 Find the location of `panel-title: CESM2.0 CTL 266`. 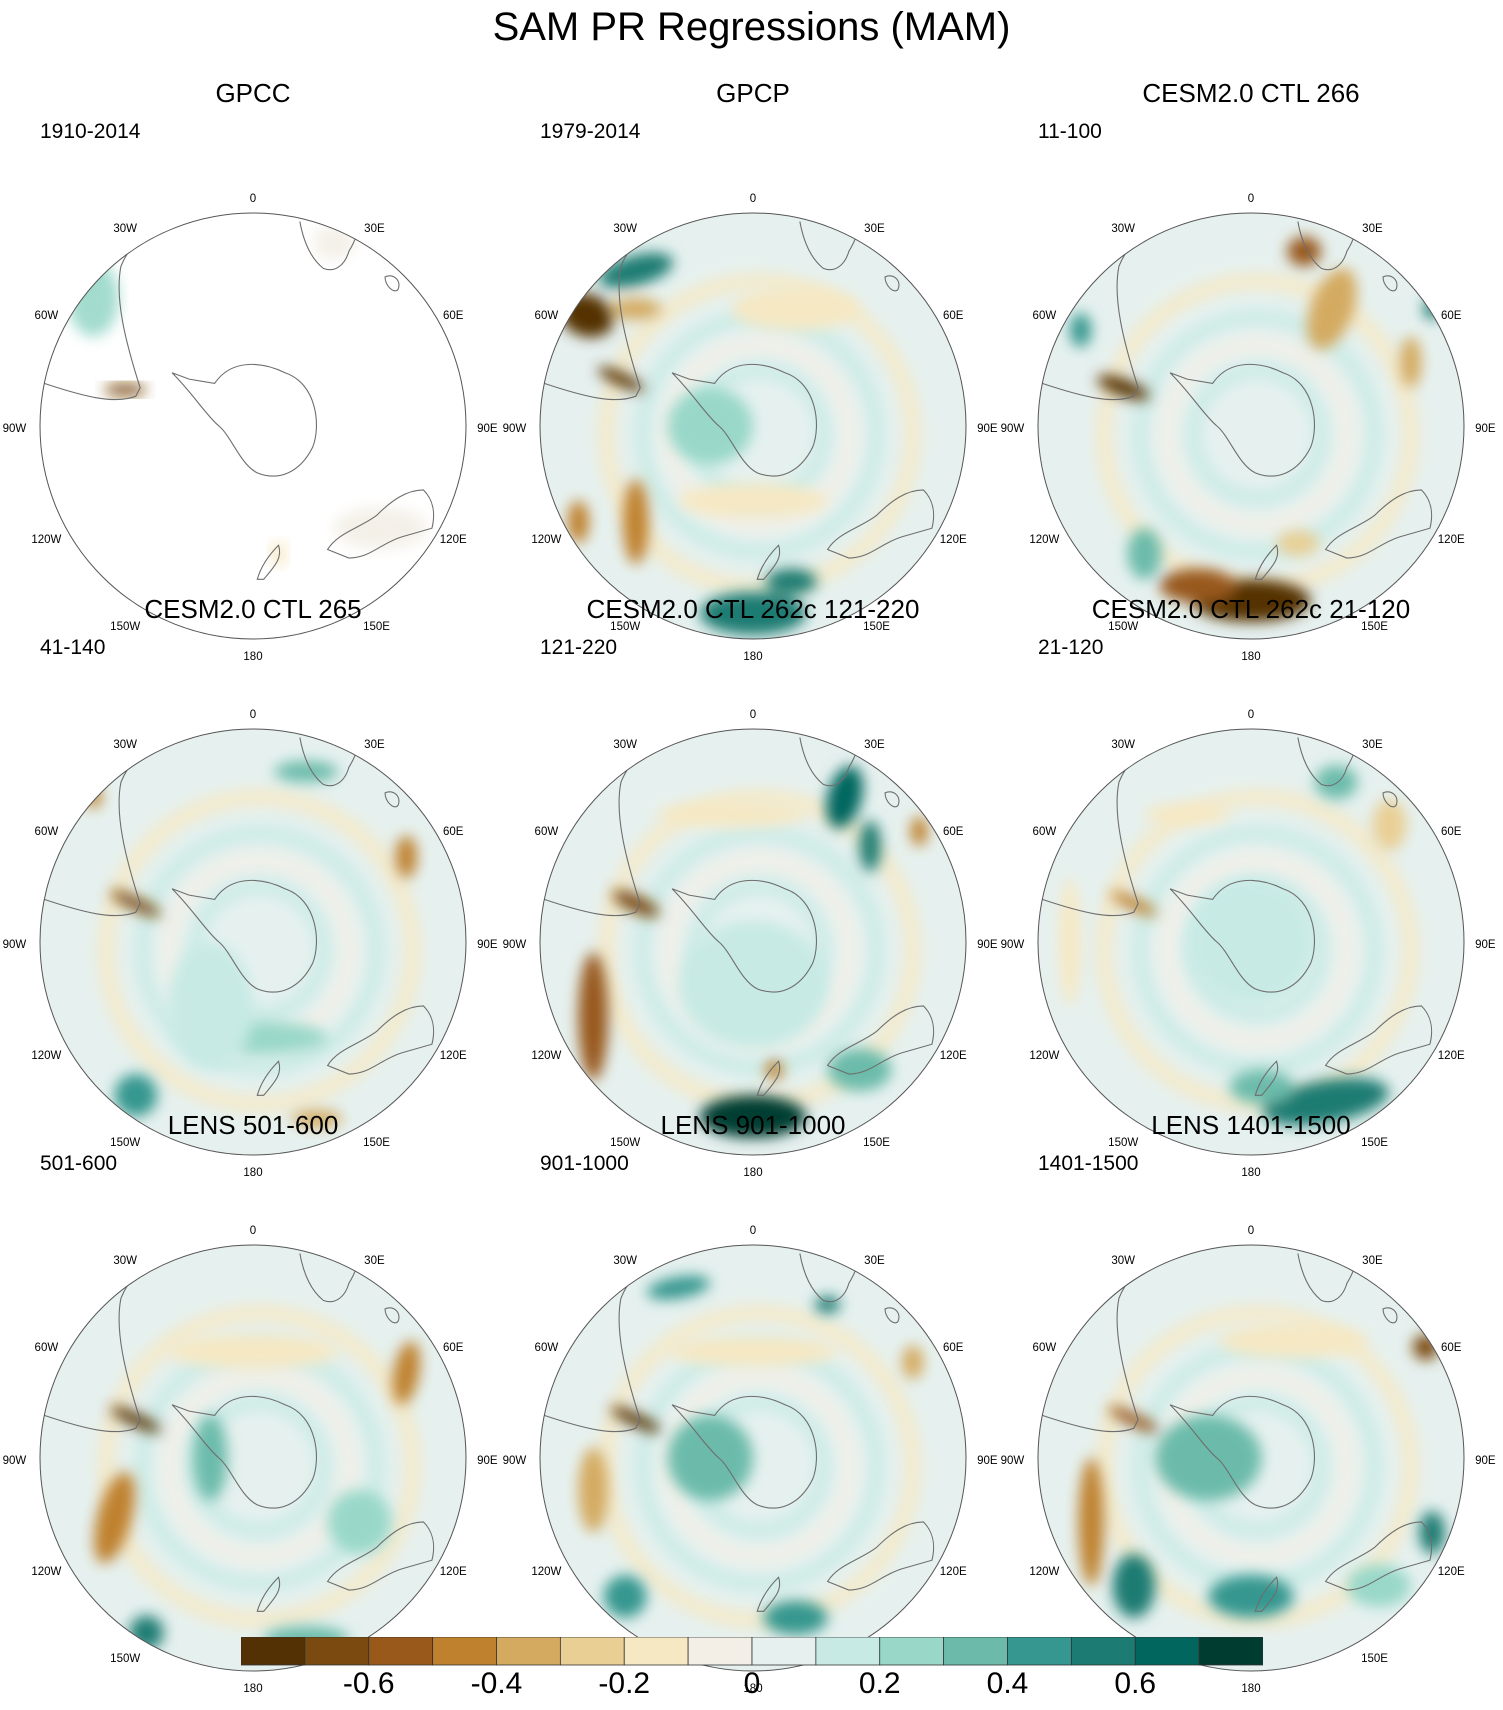

panel-title: CESM2.0 CTL 266 is located at coordinates (1251, 93).